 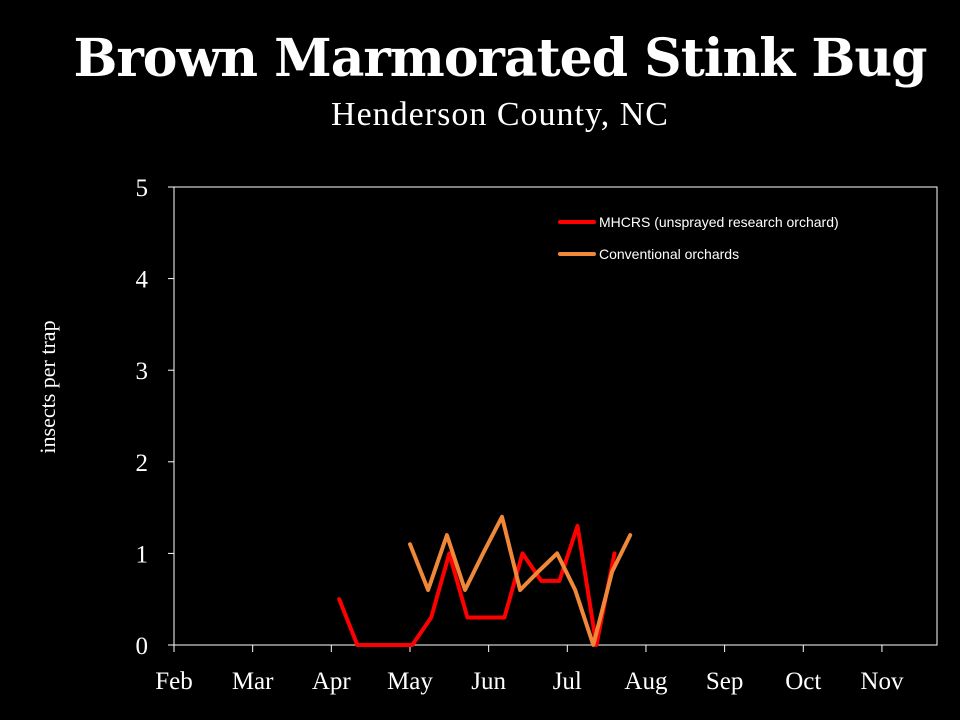 What do you see at coordinates (529, 670) in the screenshot?
I see `x-axis: Feb Mar Apr May Jun Jul Aug Sep Oct Nov` at bounding box center [529, 670].